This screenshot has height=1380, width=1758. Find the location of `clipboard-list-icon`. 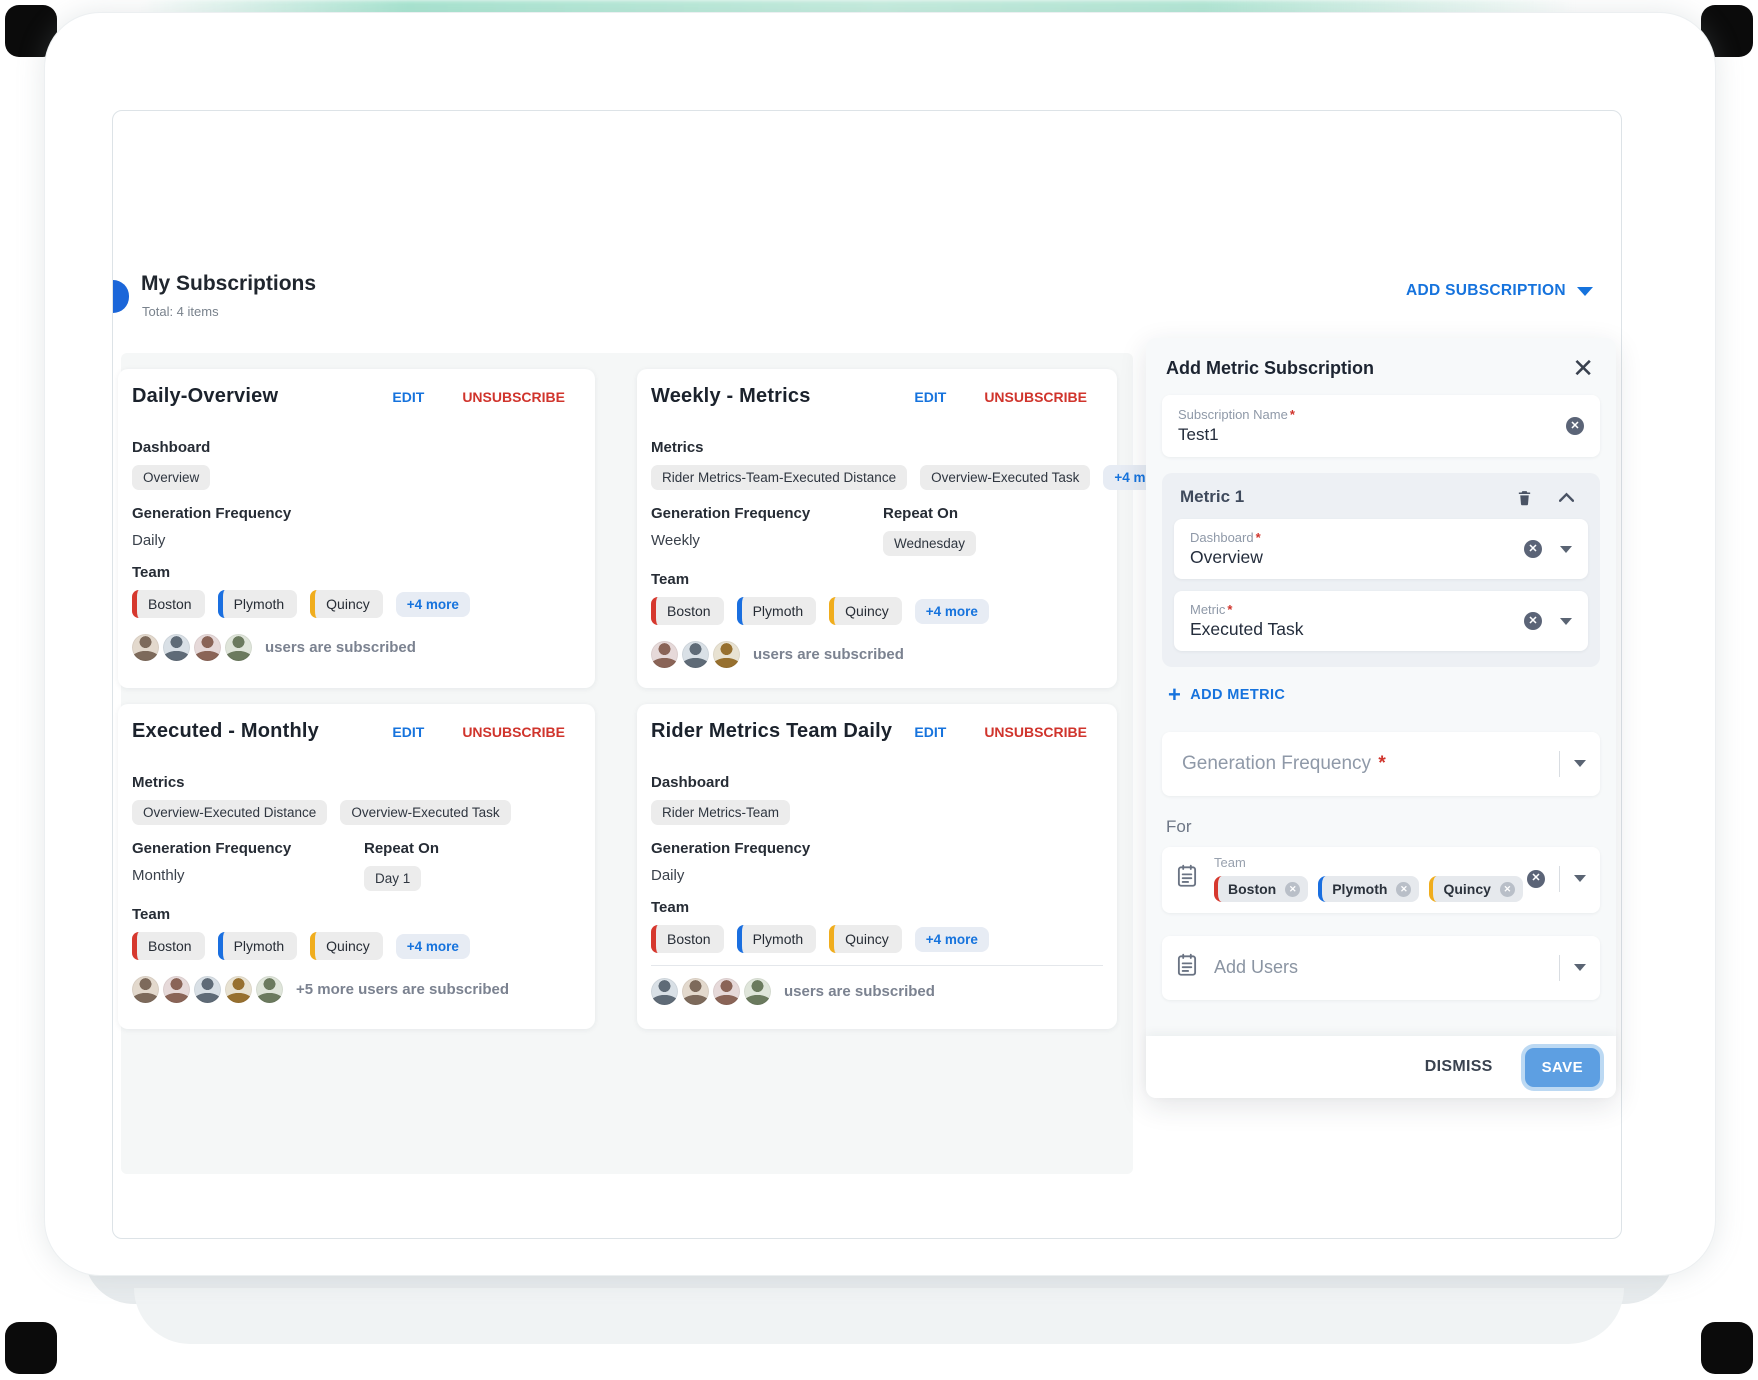

clipboard-list-icon is located at coordinates (1187, 878).